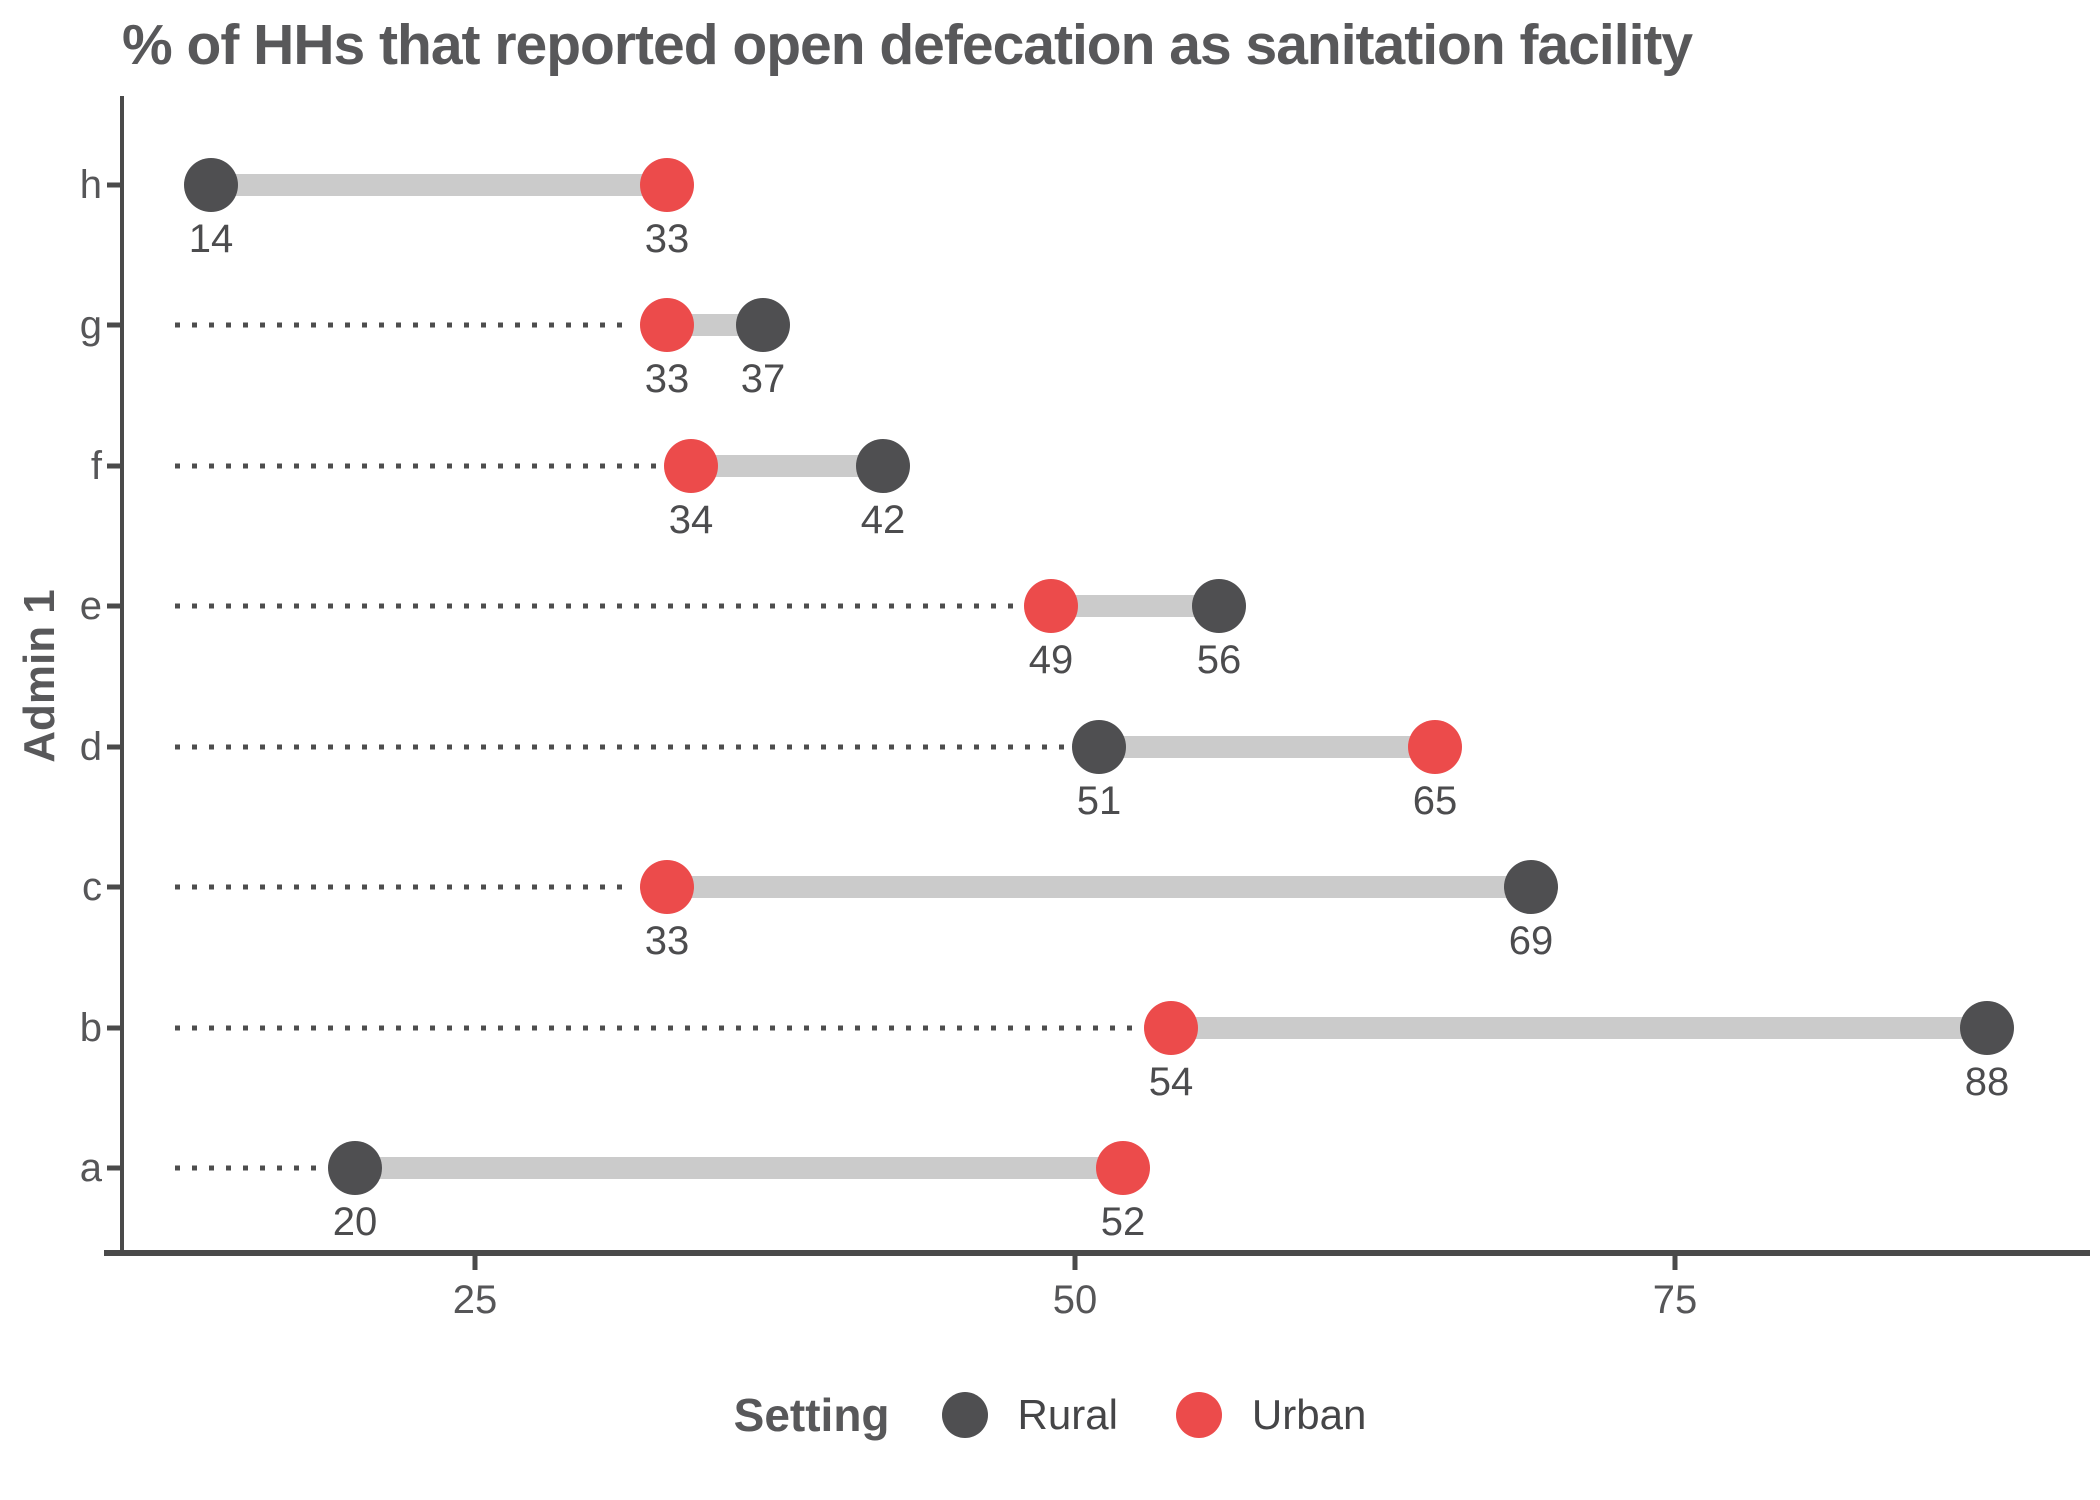 This screenshot has height=1500, width=2100. Describe the element at coordinates (90, 325) in the screenshot. I see `category-label-g: g` at that location.